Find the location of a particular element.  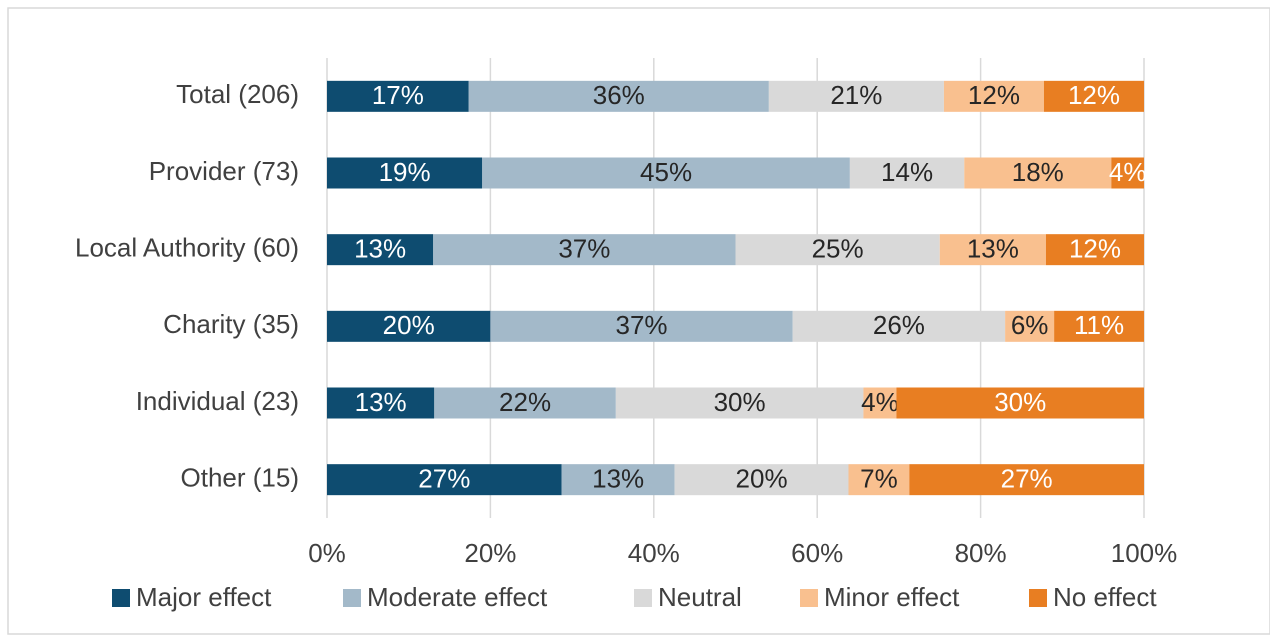

data-label: 11% is located at coordinates (1099, 325).